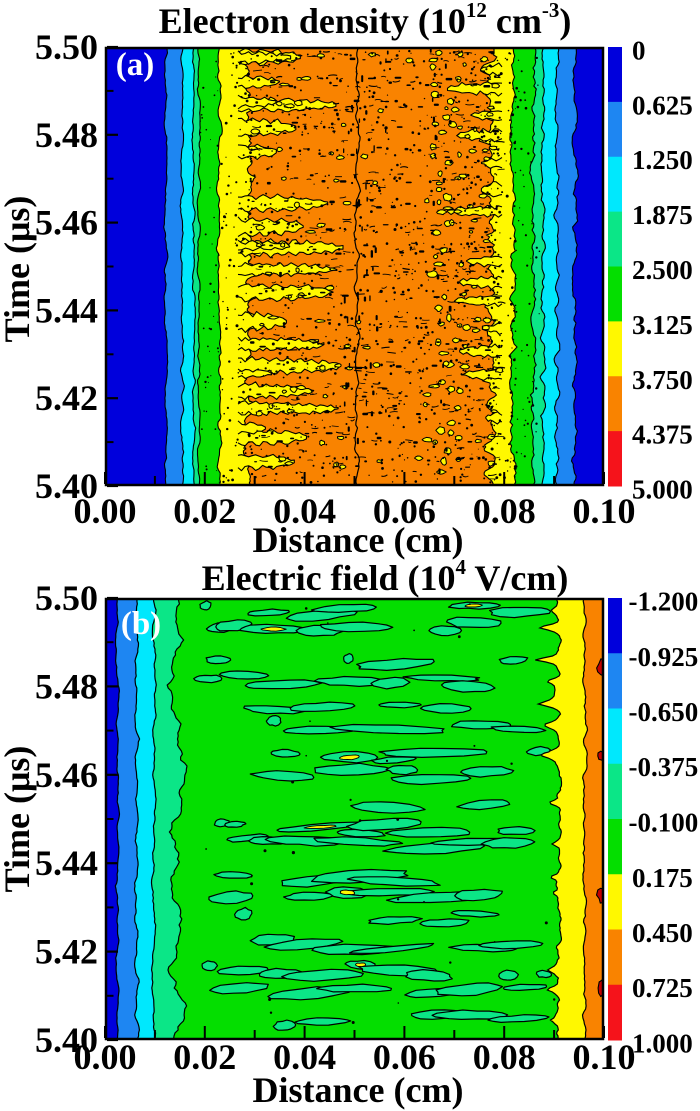  I want to click on svg-text: Electric field (104 V/cm), so click(385, 576).